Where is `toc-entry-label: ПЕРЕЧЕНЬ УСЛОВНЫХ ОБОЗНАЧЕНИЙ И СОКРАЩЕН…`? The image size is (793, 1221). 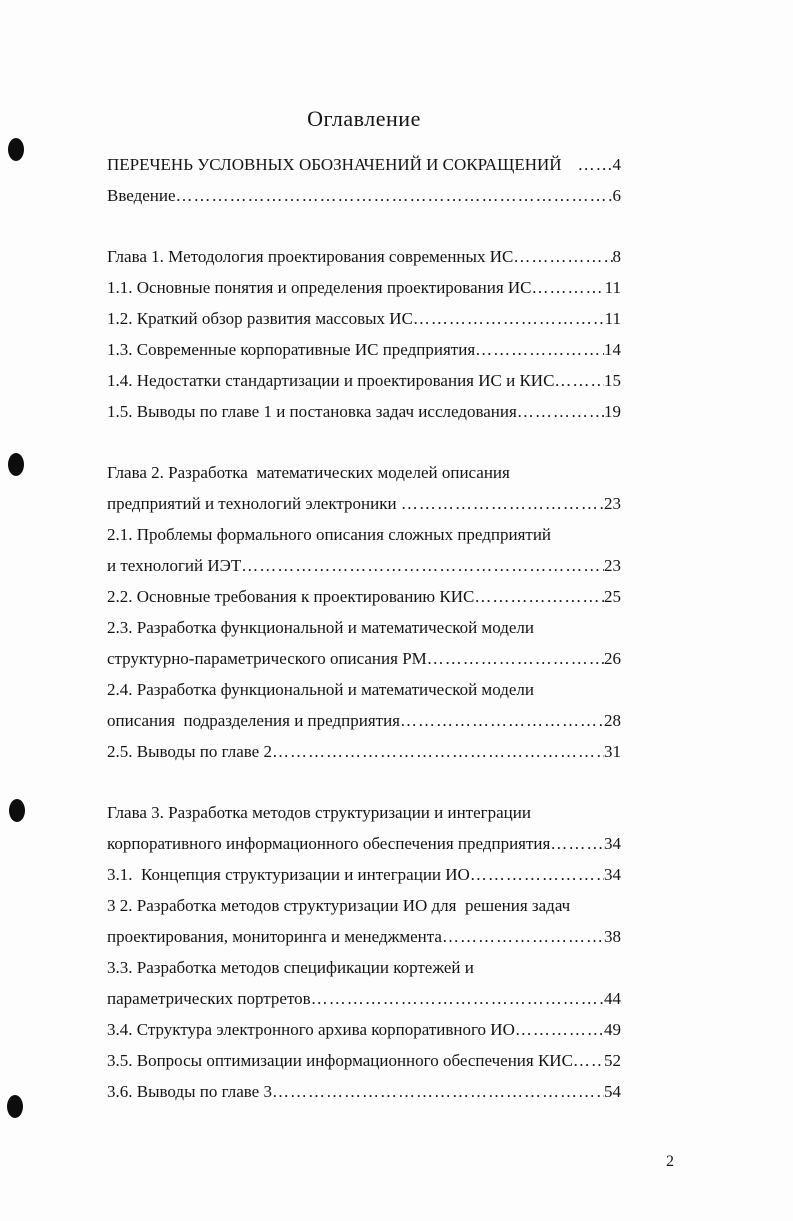 toc-entry-label: ПЕРЕЧЕНЬ УСЛОВНЫХ ОБОЗНАЧЕНИЙ И СОКРАЩЕН… is located at coordinates (334, 164).